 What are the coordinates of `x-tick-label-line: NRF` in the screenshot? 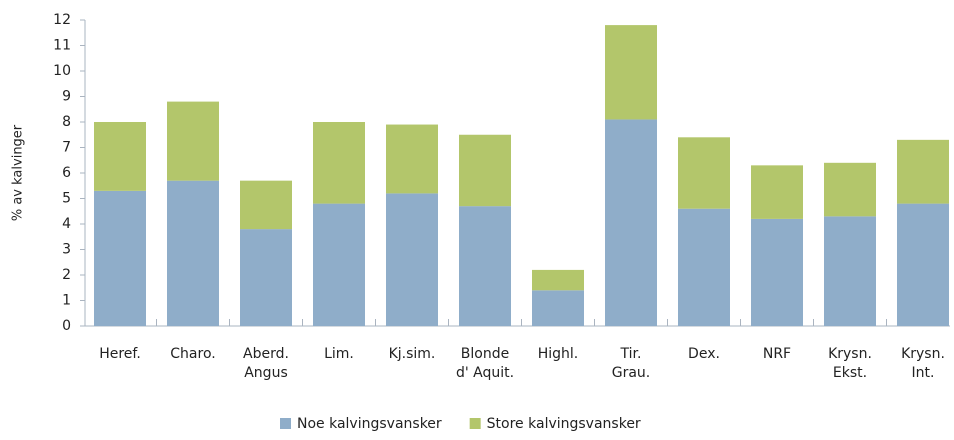 It's located at (777, 354).